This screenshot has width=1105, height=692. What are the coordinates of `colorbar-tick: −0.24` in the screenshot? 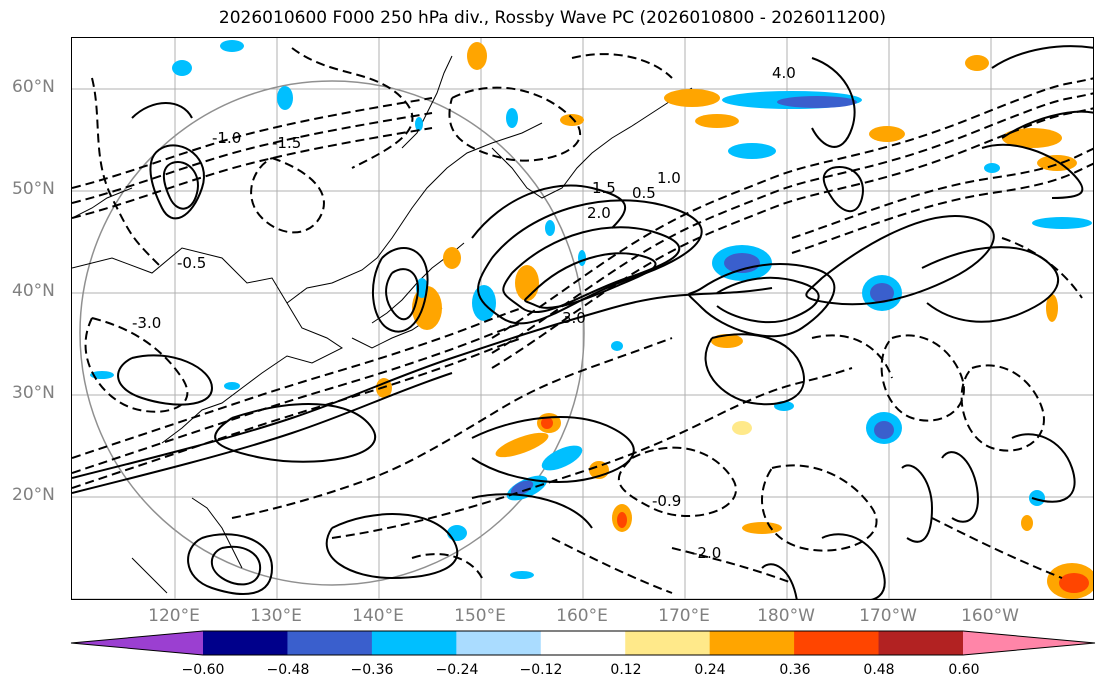 It's located at (457, 670).